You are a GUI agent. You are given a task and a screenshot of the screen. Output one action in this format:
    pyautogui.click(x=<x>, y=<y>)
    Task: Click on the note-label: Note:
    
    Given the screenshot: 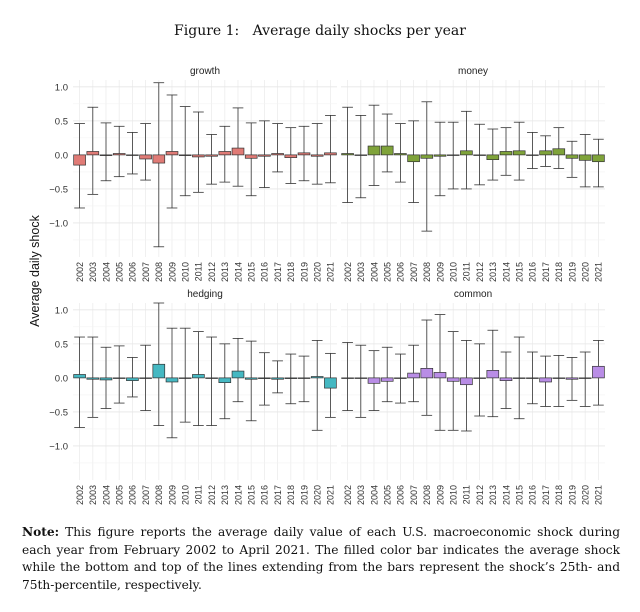 What is the action you would take?
    pyautogui.click(x=41, y=532)
    